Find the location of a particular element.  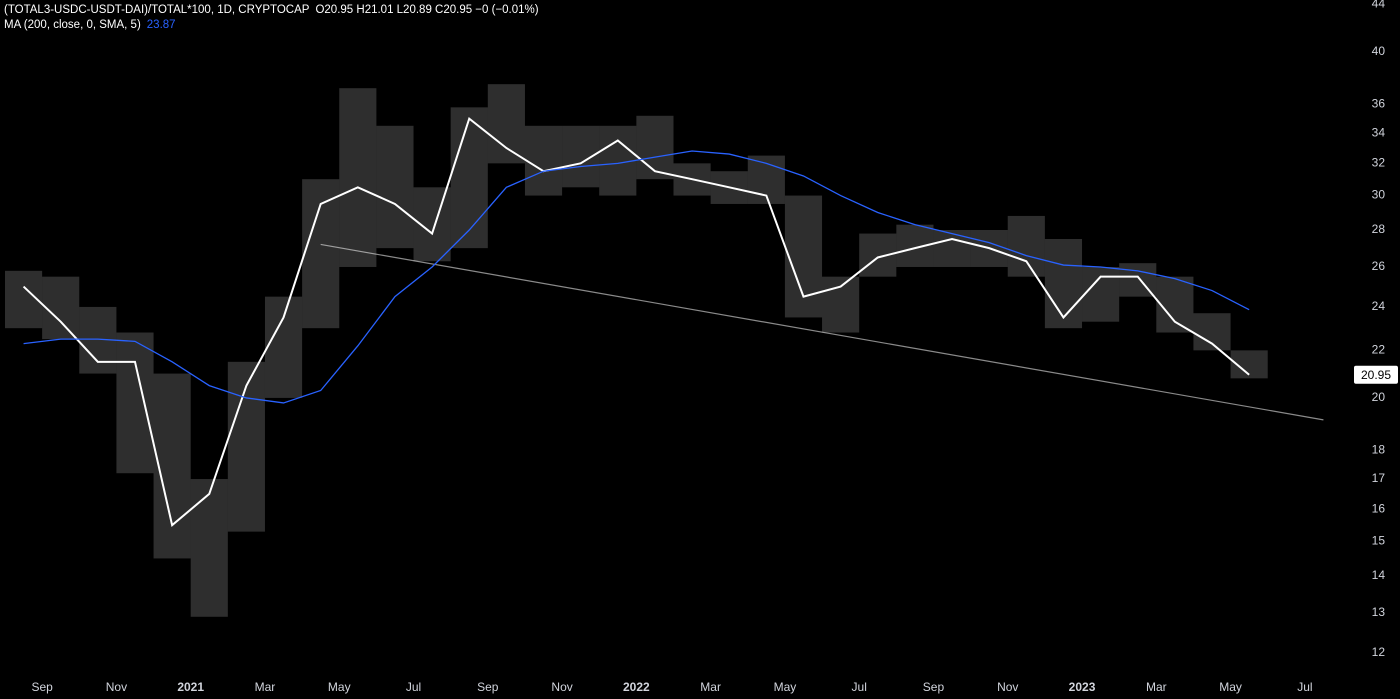

ohlc-readout: O20.95 H21.01 L20.89 C20.95 −0 (−0.01%) is located at coordinates (426, 10).